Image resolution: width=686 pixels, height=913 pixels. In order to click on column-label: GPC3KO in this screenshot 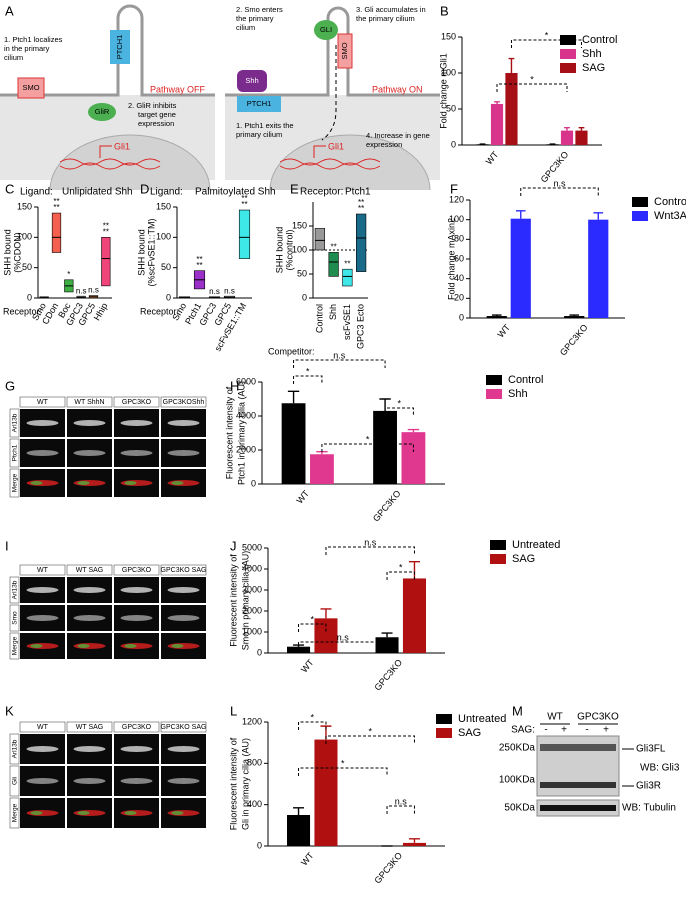, I will do `click(137, 570)`.